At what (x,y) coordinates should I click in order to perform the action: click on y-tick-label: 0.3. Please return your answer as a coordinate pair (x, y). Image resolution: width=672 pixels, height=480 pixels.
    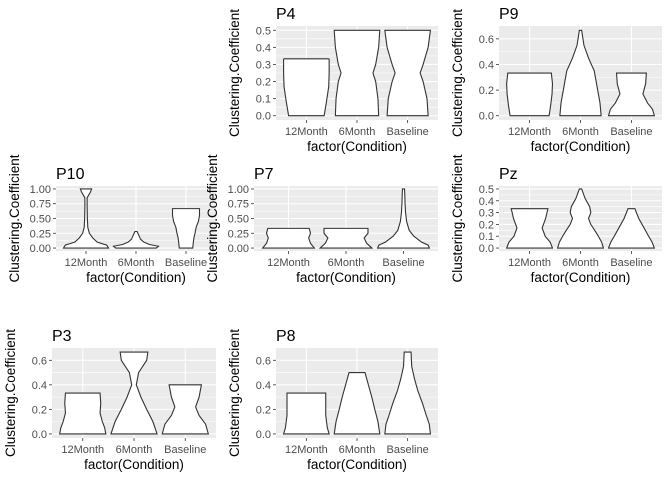
    Looking at the image, I should click on (486, 214).